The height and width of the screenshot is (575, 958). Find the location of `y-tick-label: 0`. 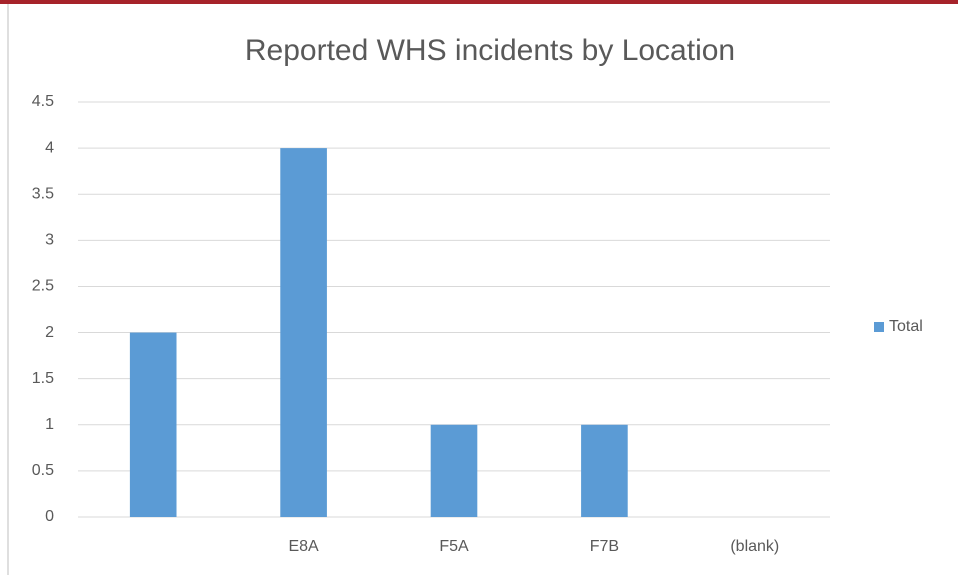

y-tick-label: 0 is located at coordinates (49, 516).